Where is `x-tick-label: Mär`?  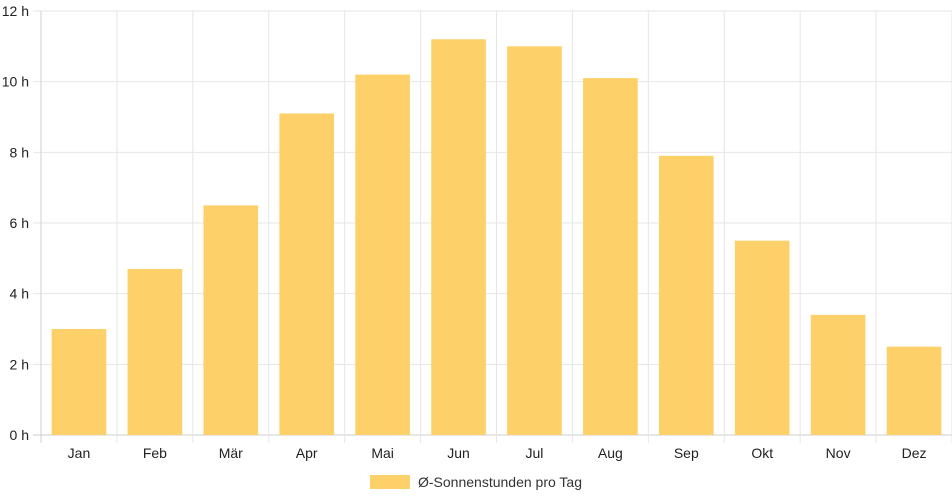
x-tick-label: Mär is located at coordinates (231, 453).